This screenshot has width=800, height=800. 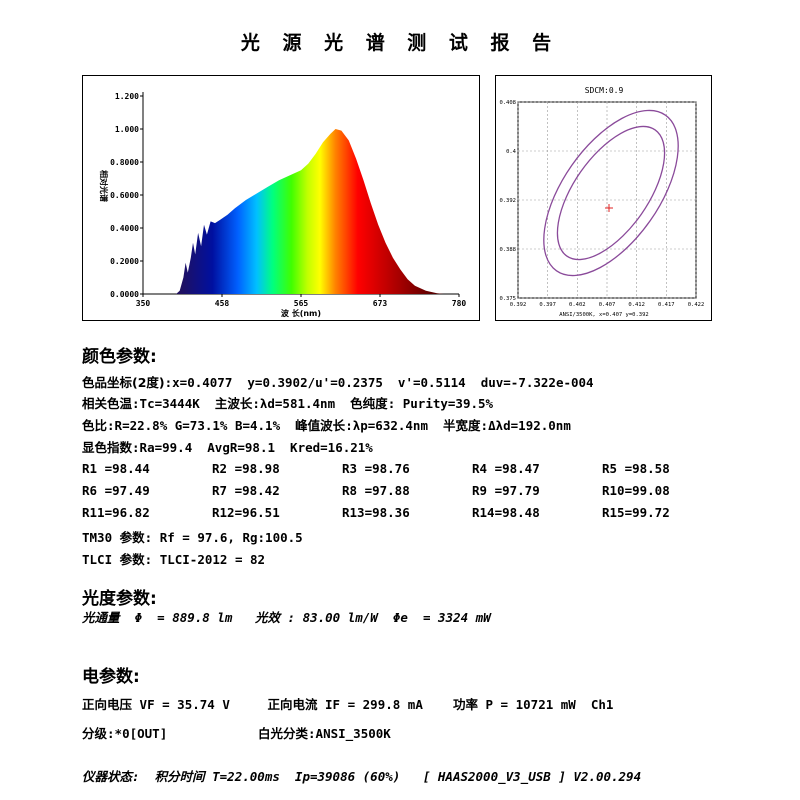 What do you see at coordinates (127, 96) in the screenshot?
I see `spectrum-ytick: 1.200` at bounding box center [127, 96].